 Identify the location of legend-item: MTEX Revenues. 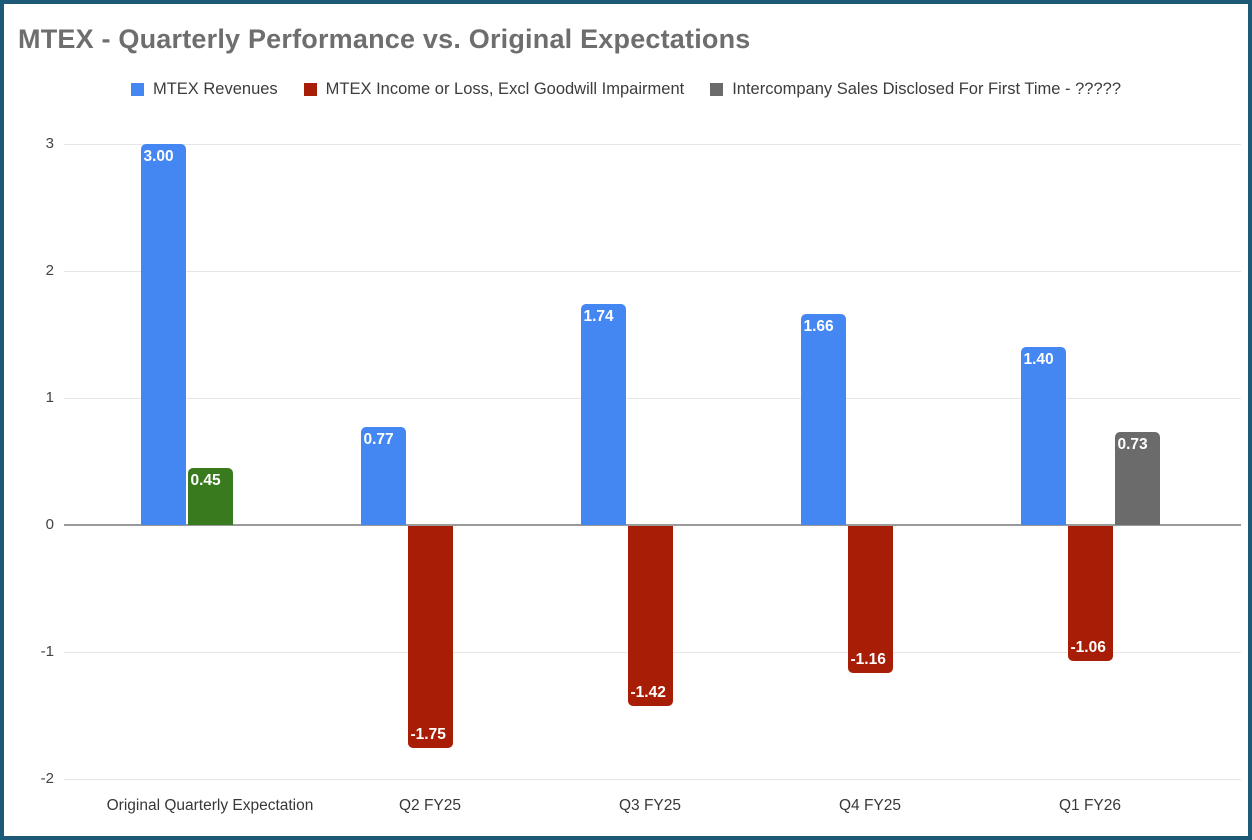
(204, 89).